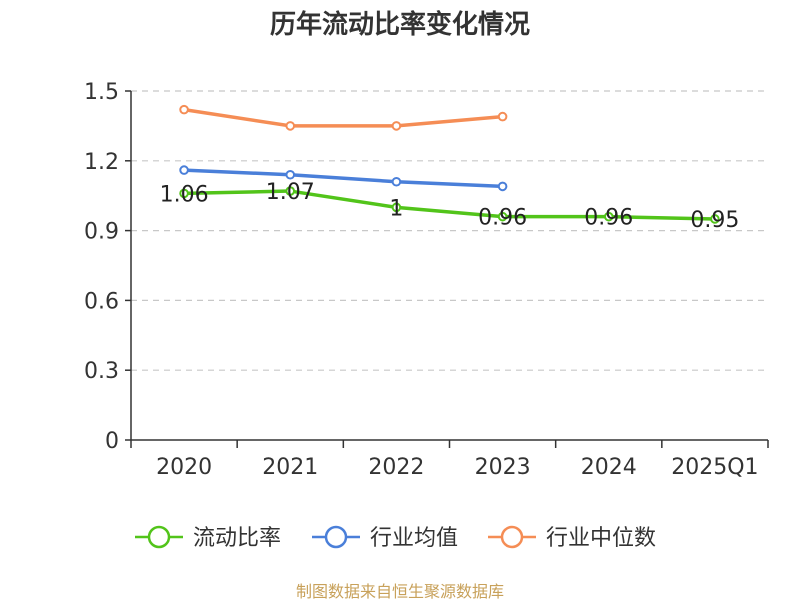 The image size is (800, 602). I want to click on series-layer, so click(449, 164).